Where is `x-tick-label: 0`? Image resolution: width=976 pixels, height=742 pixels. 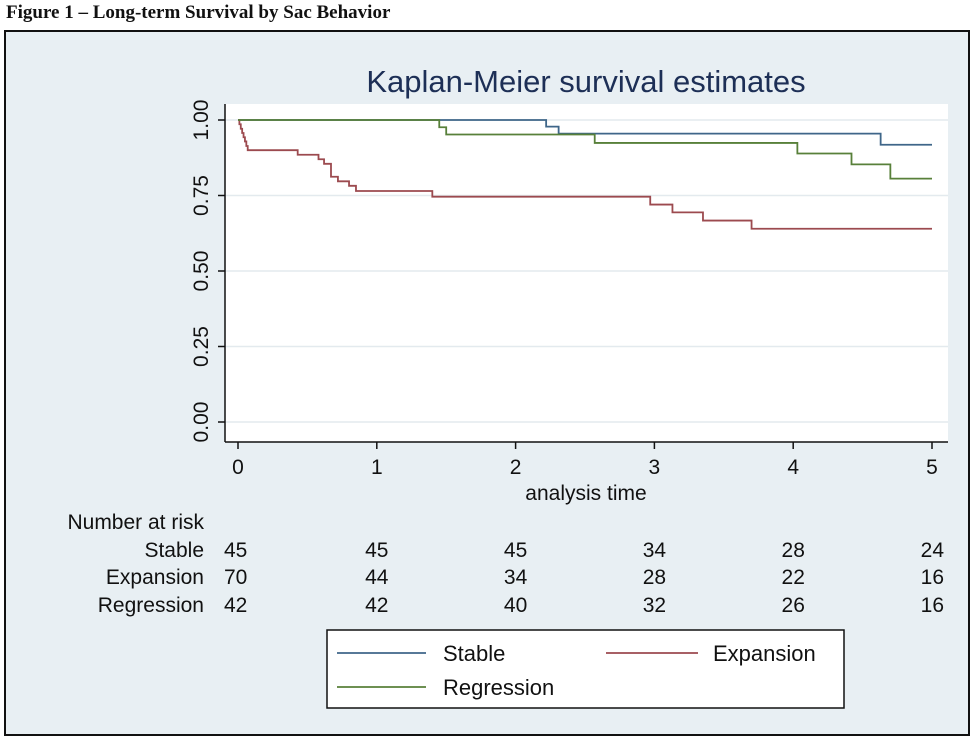 x-tick-label: 0 is located at coordinates (238, 467).